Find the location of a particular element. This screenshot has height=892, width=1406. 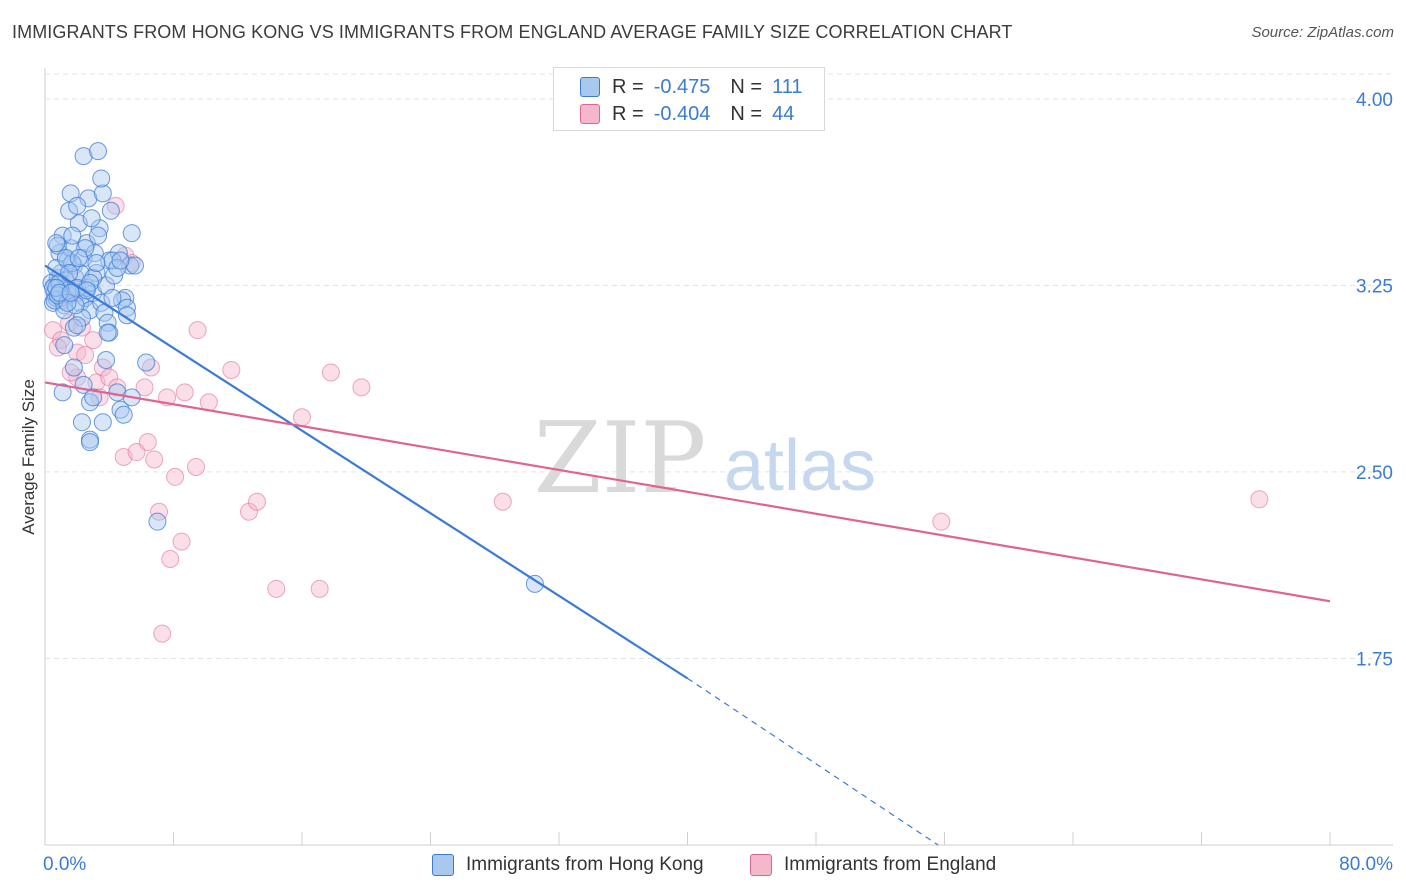

legend-label-hong-kong: Immigrants from Hong Kong is located at coordinates (585, 864).